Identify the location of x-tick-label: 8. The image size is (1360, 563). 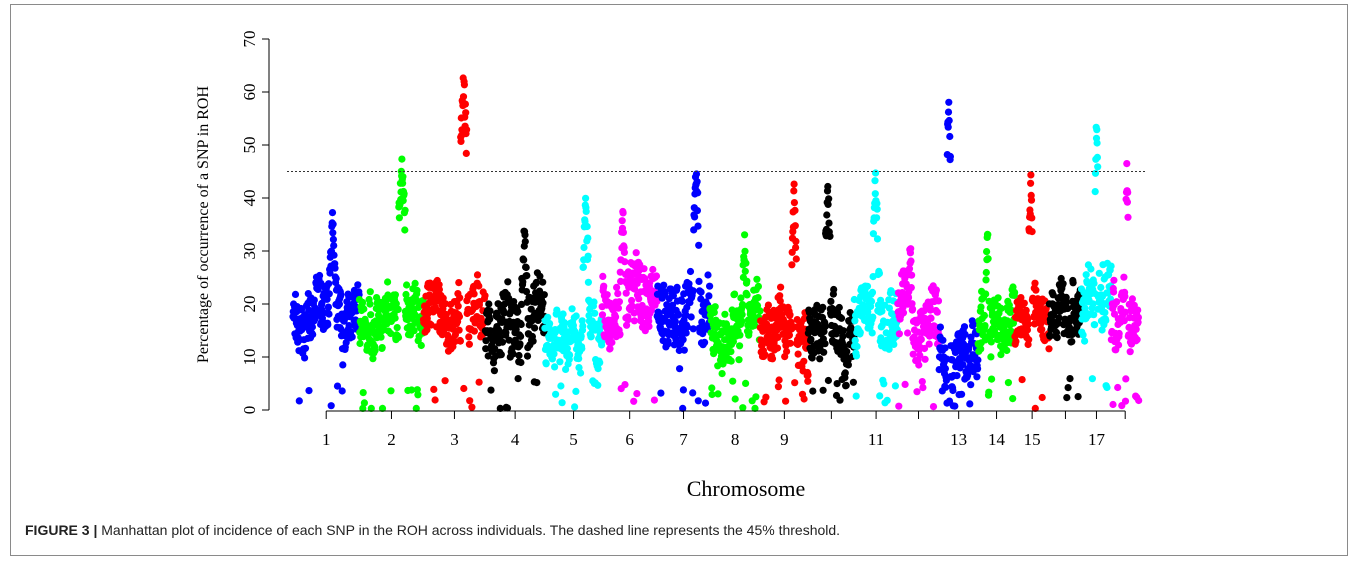
(735, 439).